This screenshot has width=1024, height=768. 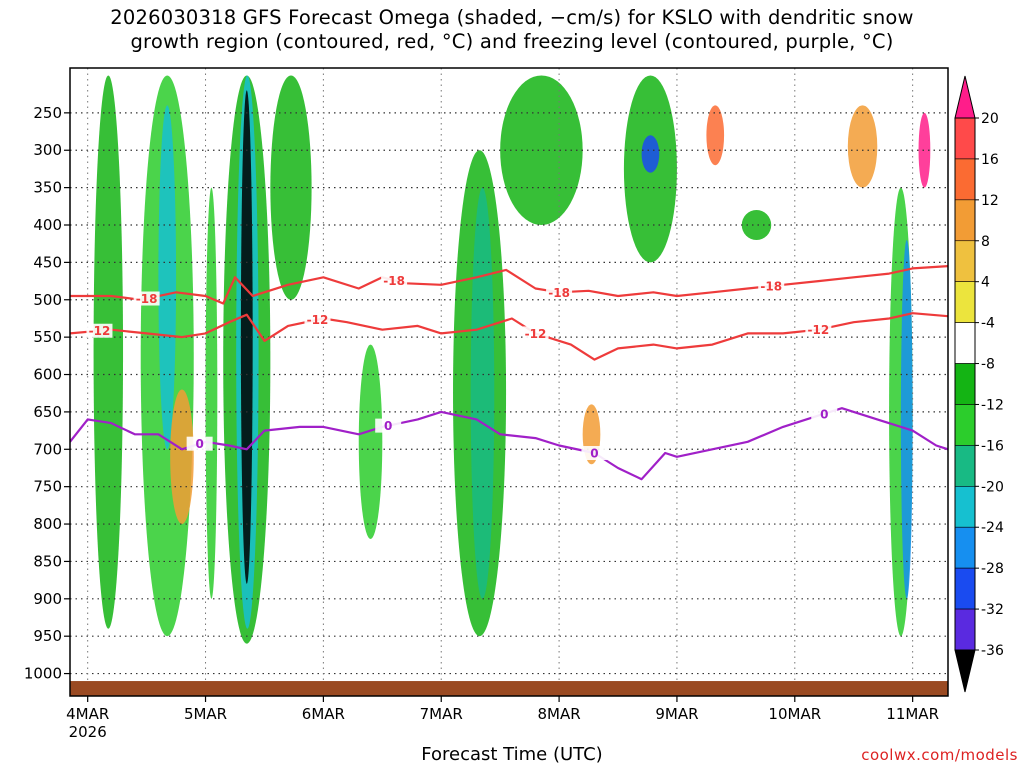 I want to click on y-tick-label-450: 450, so click(x=47, y=262).